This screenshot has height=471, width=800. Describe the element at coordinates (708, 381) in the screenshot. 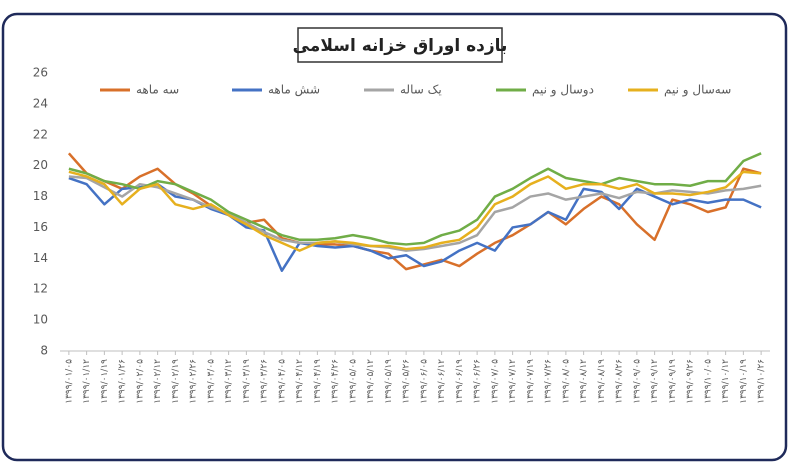

I see `x-tick-label: ۱۳۹۹/۱۰/۰۵` at that location.